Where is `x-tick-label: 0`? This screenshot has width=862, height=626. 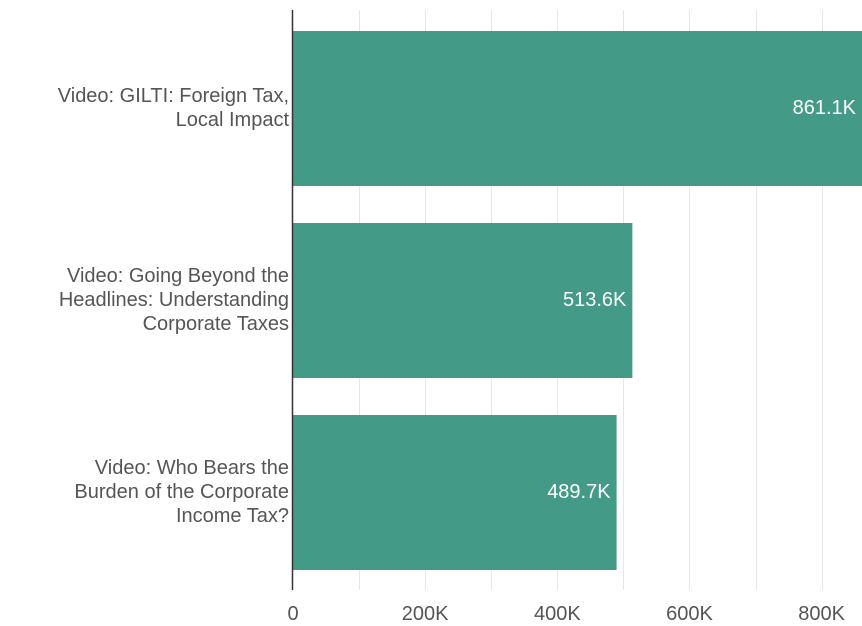 x-tick-label: 0 is located at coordinates (292, 614).